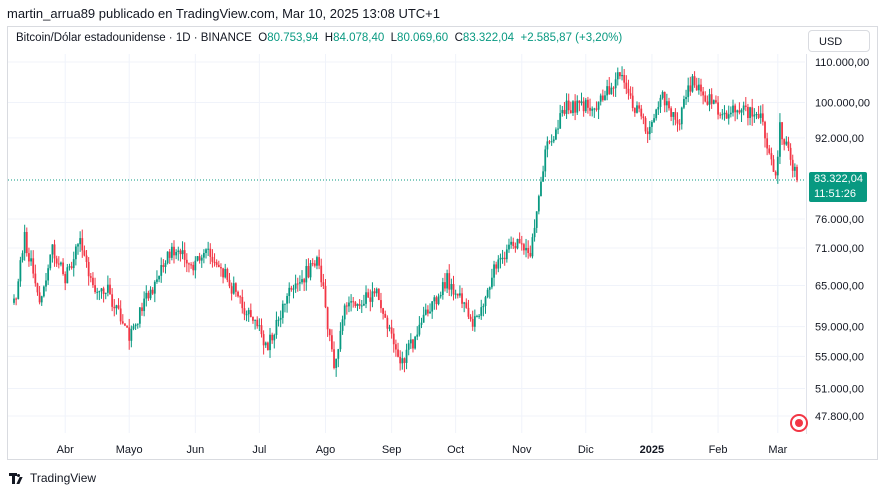 The image size is (886, 494). Describe the element at coordinates (422, 450) in the screenshot. I see `time-axis: Abr Mayo Jun Jul Ago Sep Oct Nov Dic 2025 Feb Mar` at that location.